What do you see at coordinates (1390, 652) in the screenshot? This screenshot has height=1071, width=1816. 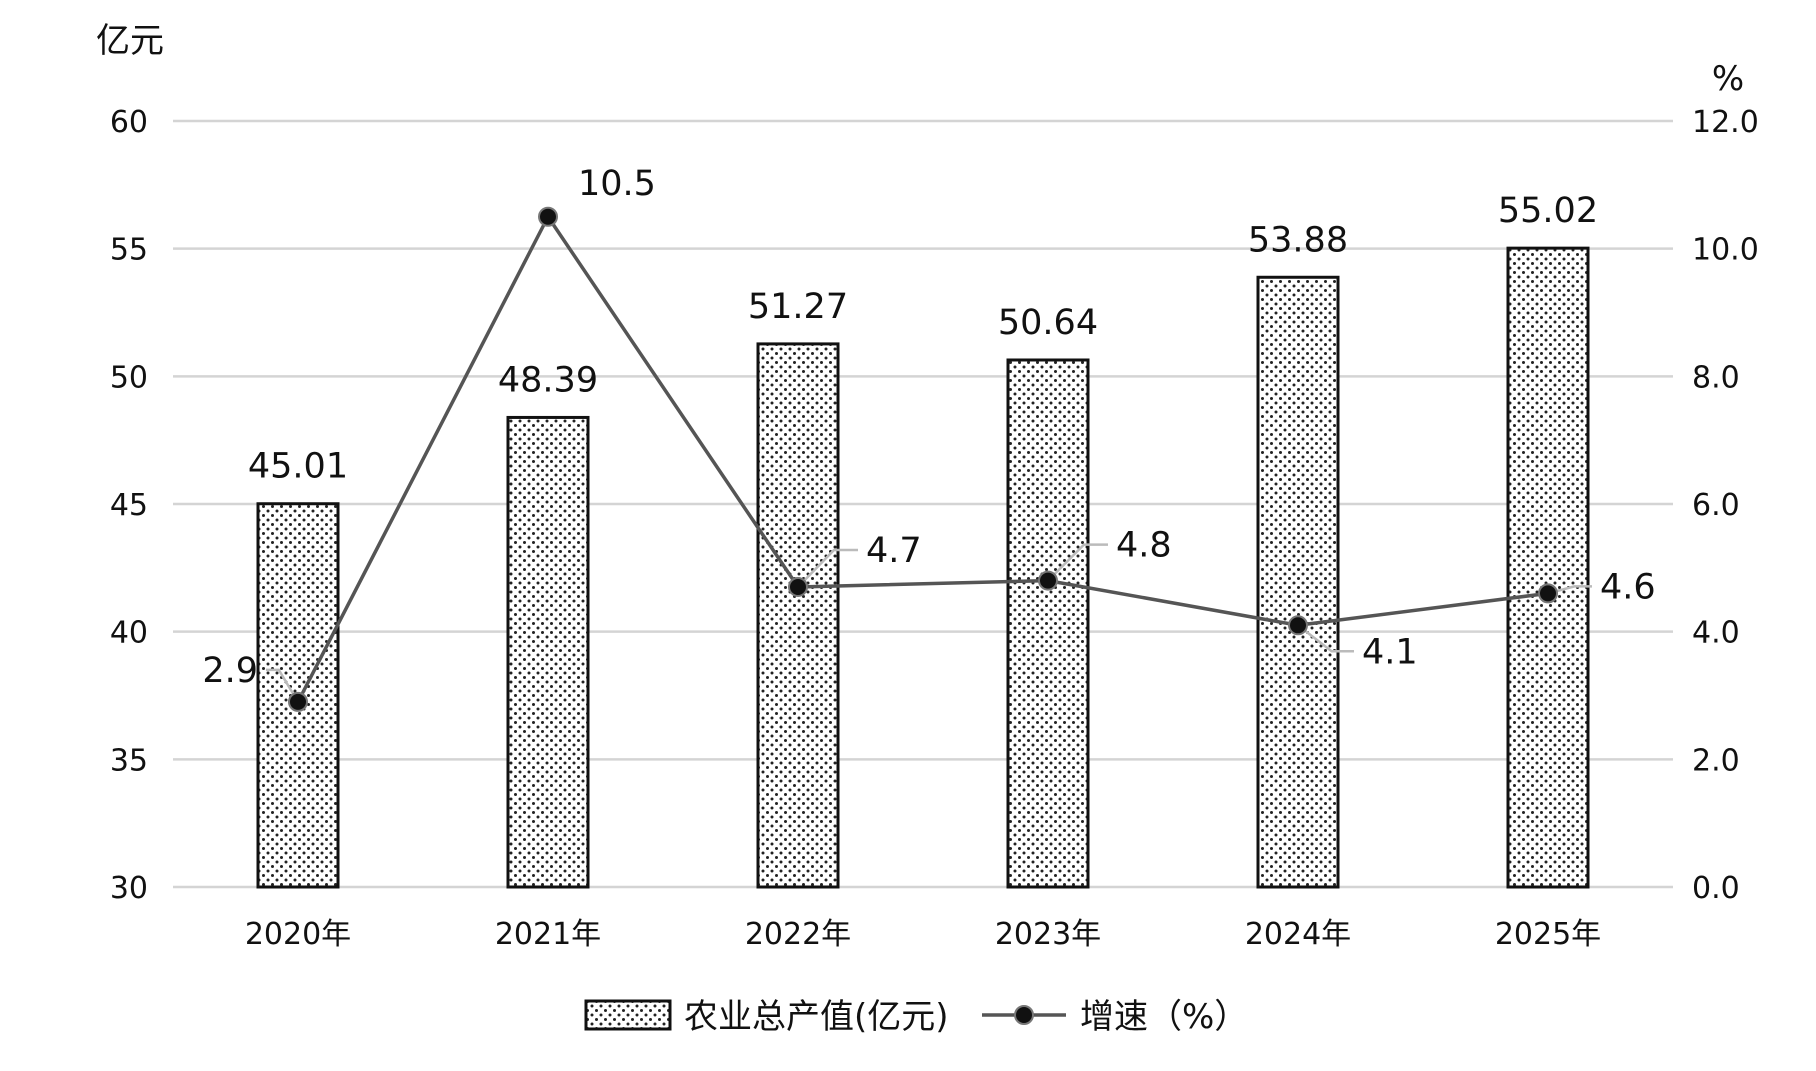 I see `growth-value-label: 4.1` at bounding box center [1390, 652].